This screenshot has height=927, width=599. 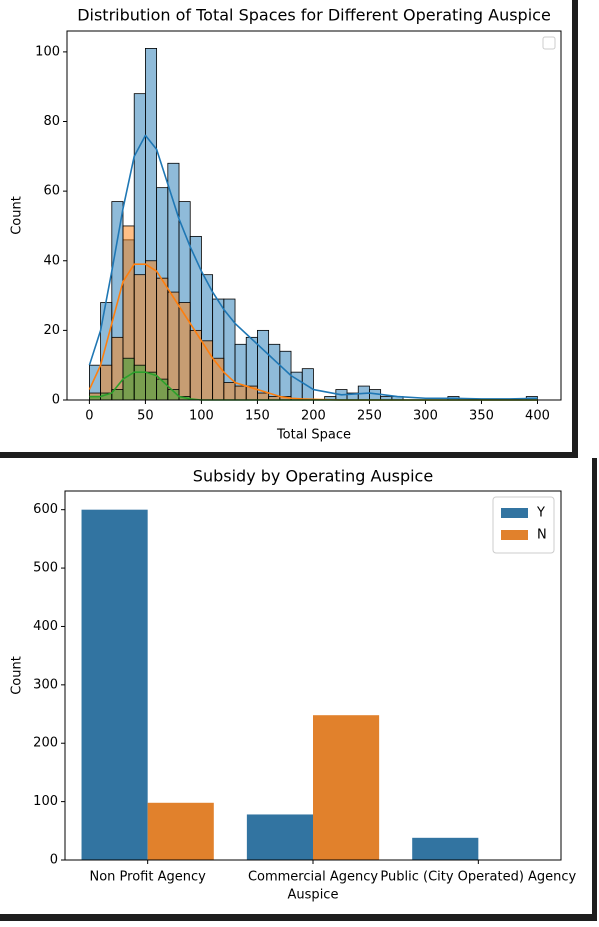 I want to click on y-tick-label: 60, so click(x=51, y=191).